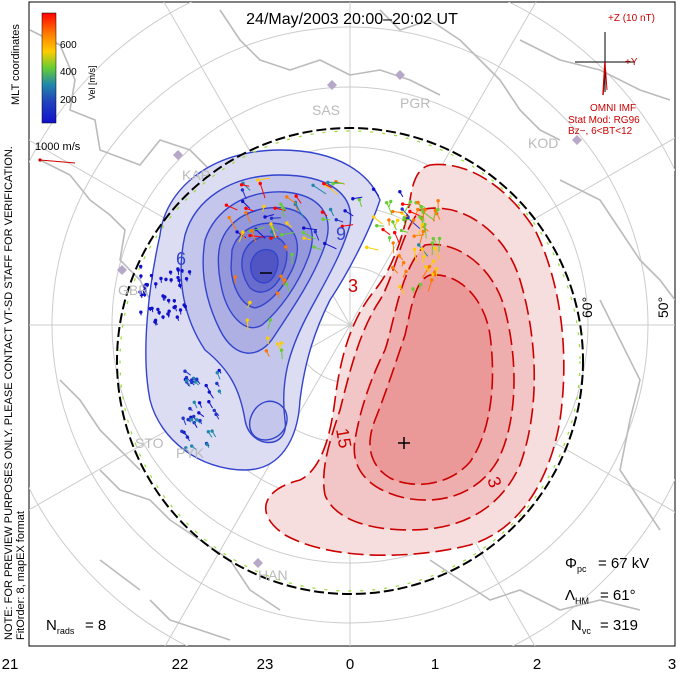 This screenshot has height=674, width=680. Describe the element at coordinates (68, 45) in the screenshot. I see `colorbar-tick-600: 600` at that location.